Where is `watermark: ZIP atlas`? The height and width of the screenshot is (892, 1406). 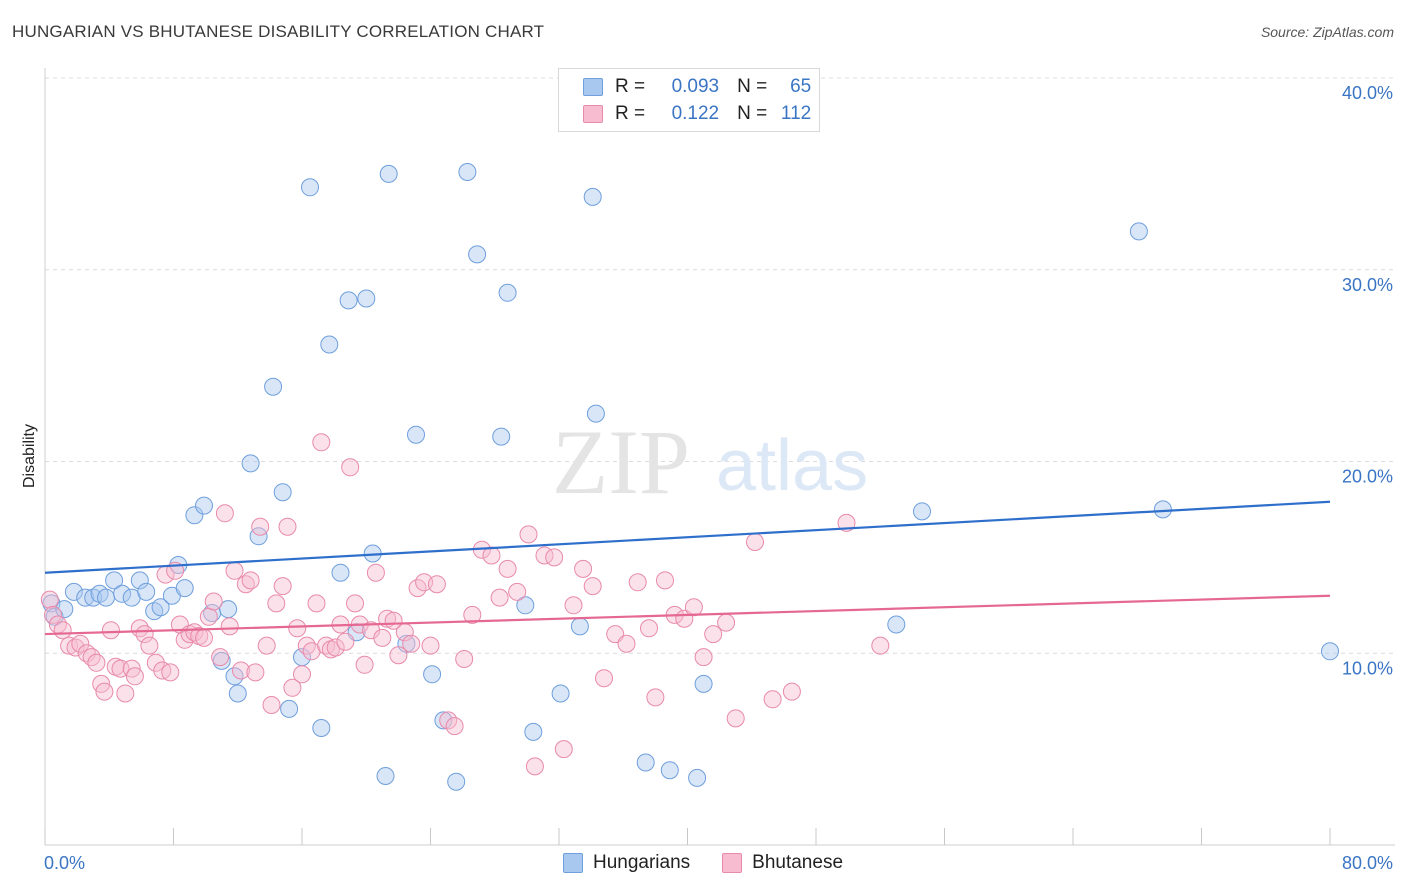 watermark: ZIP atlas is located at coordinates (710, 462).